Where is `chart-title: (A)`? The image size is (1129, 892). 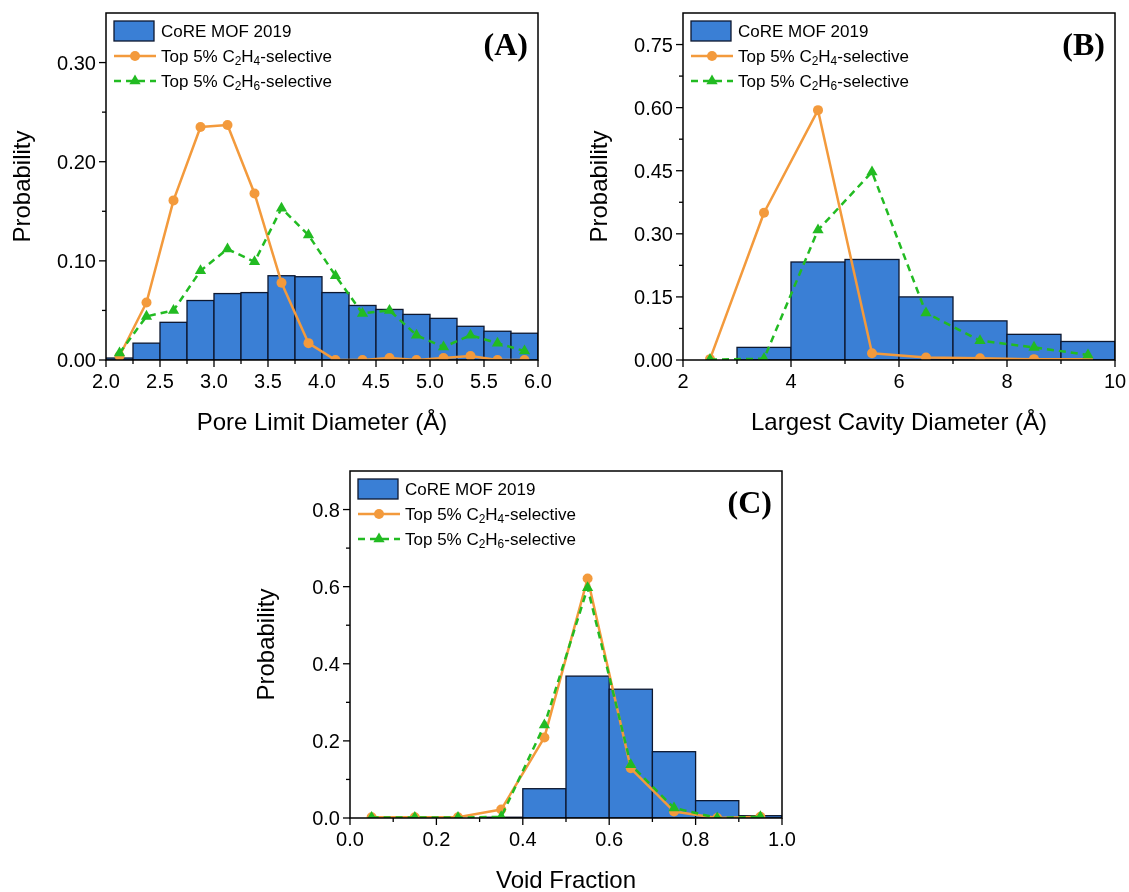
chart-title: (A) is located at coordinates (505, 44).